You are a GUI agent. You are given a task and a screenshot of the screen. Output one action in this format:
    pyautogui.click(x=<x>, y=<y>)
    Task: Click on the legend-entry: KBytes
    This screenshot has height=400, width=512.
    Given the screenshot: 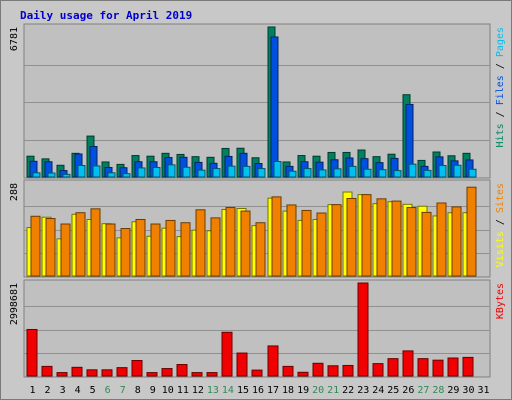 What is the action you would take?
    pyautogui.click(x=500, y=301)
    